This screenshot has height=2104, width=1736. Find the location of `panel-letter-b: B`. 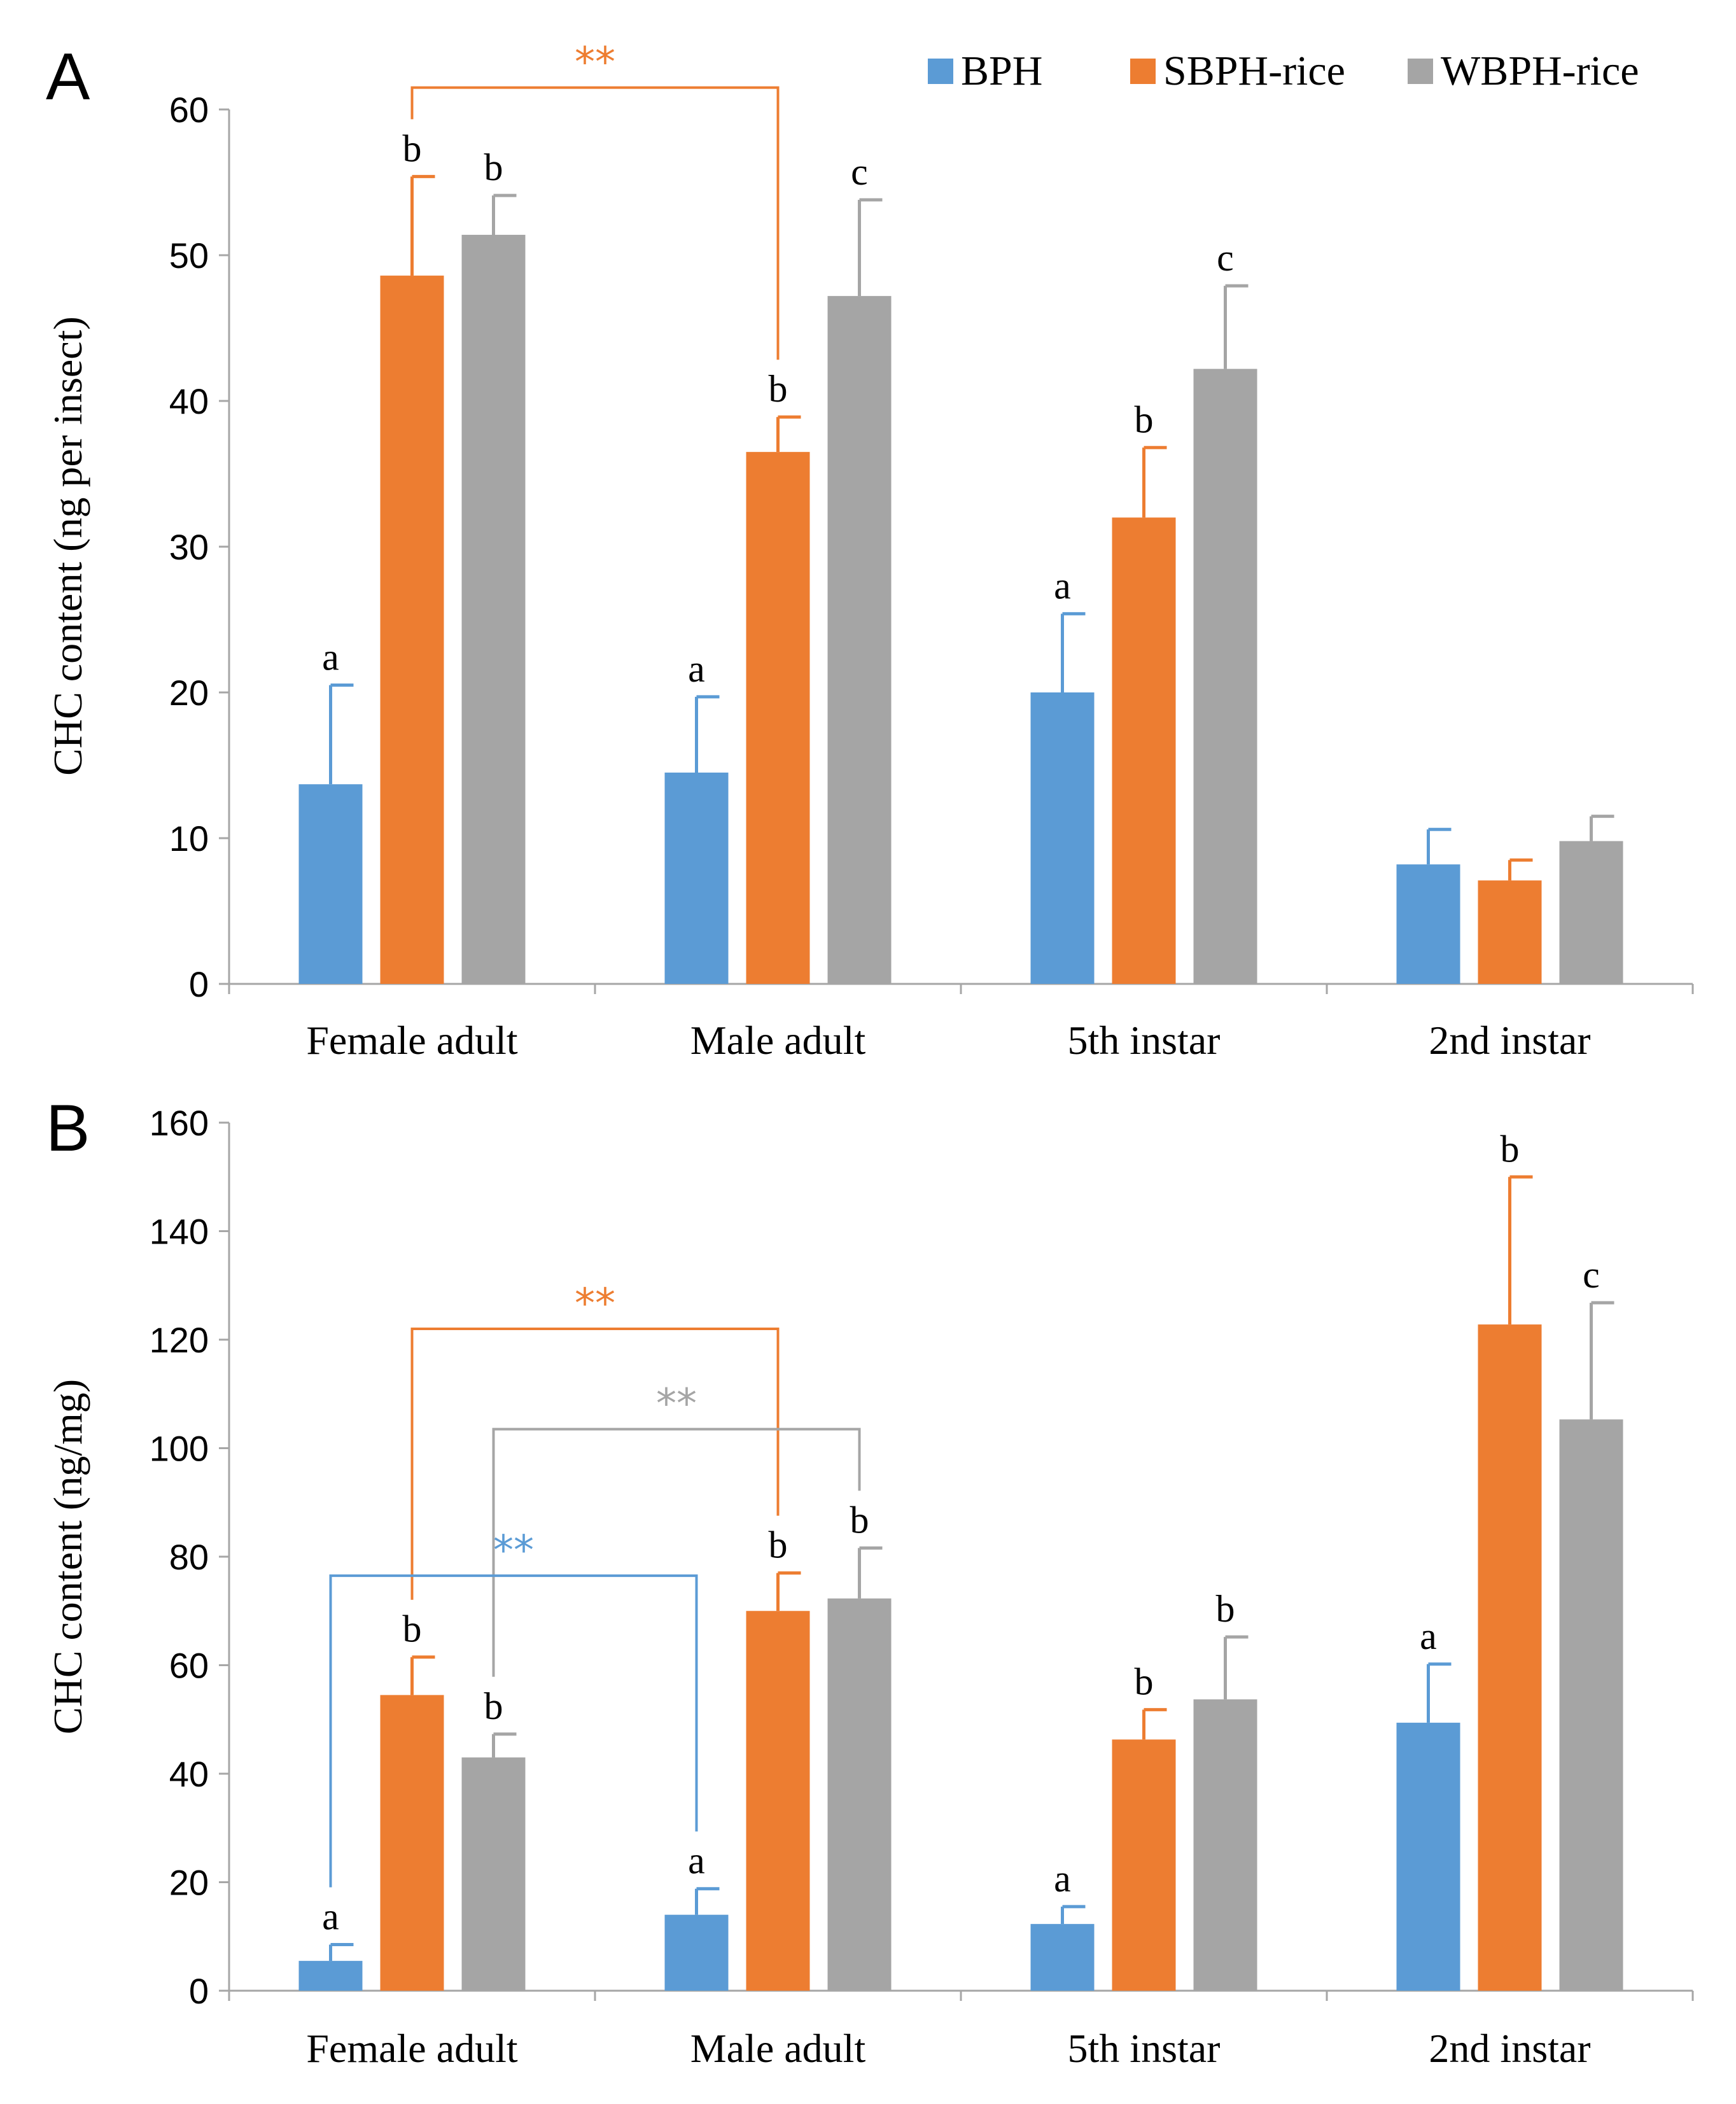

panel-letter-b: B is located at coordinates (68, 1128).